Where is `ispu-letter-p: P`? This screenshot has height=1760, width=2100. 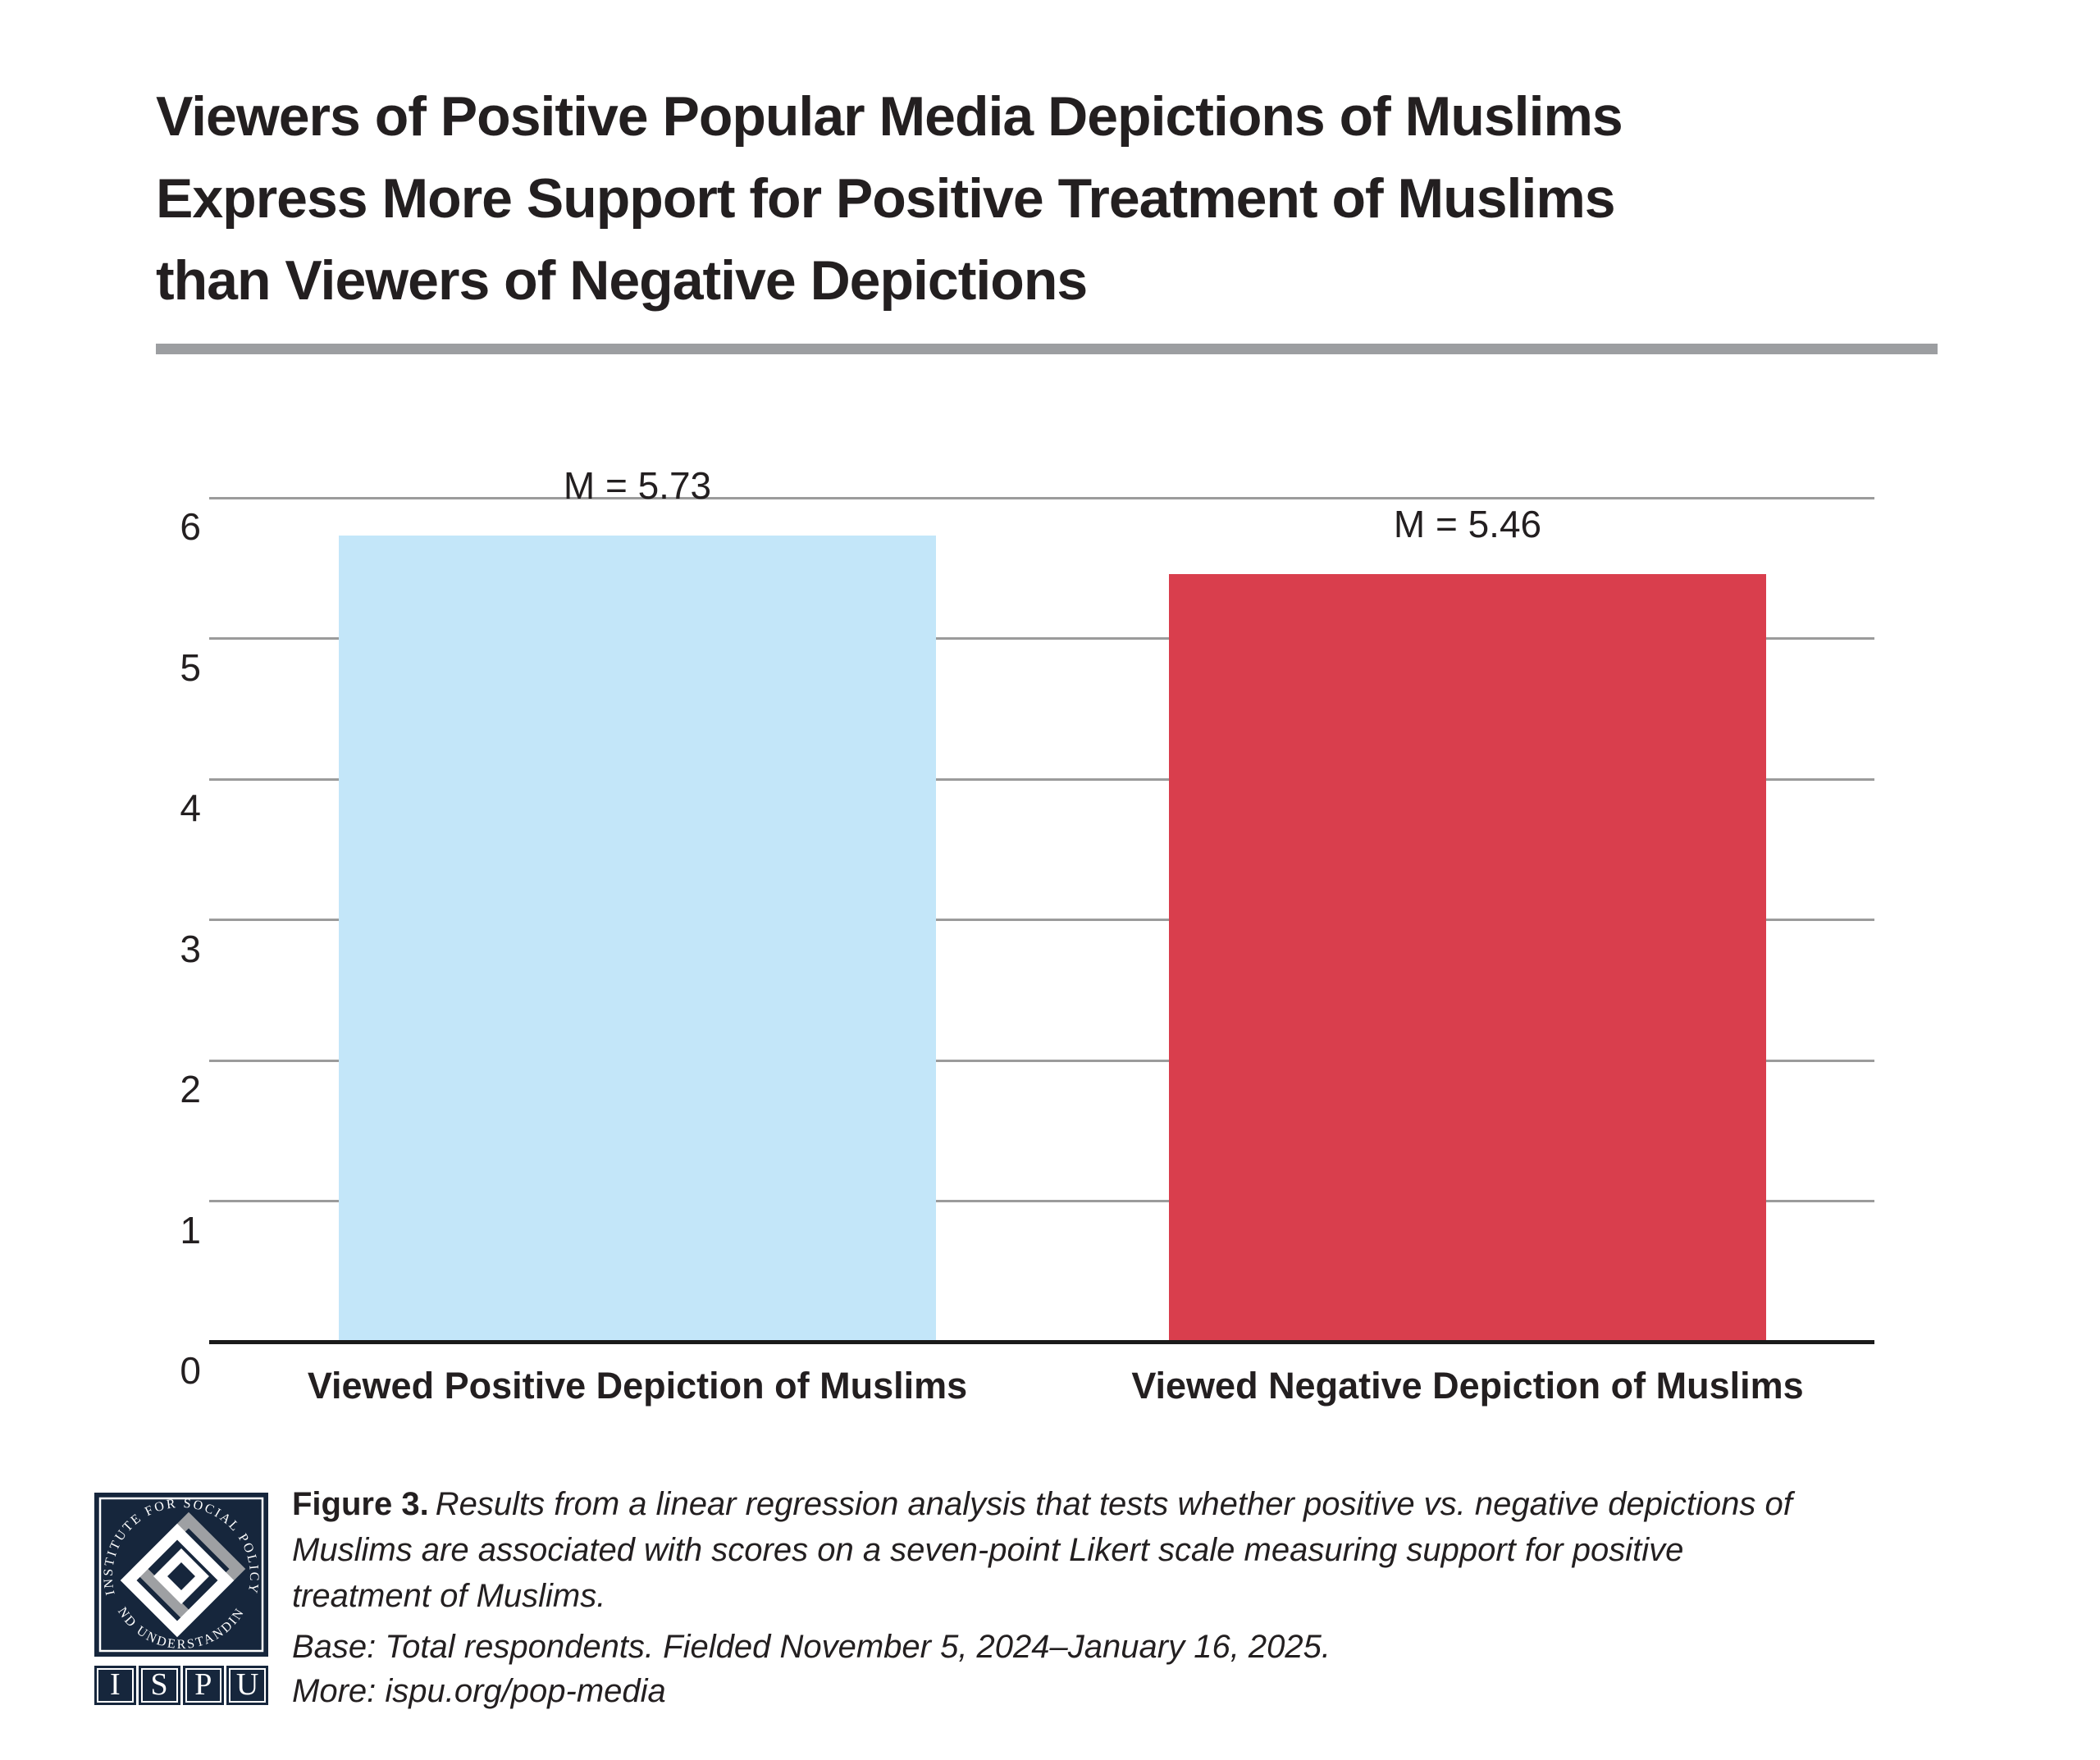 ispu-letter-p: P is located at coordinates (203, 1684).